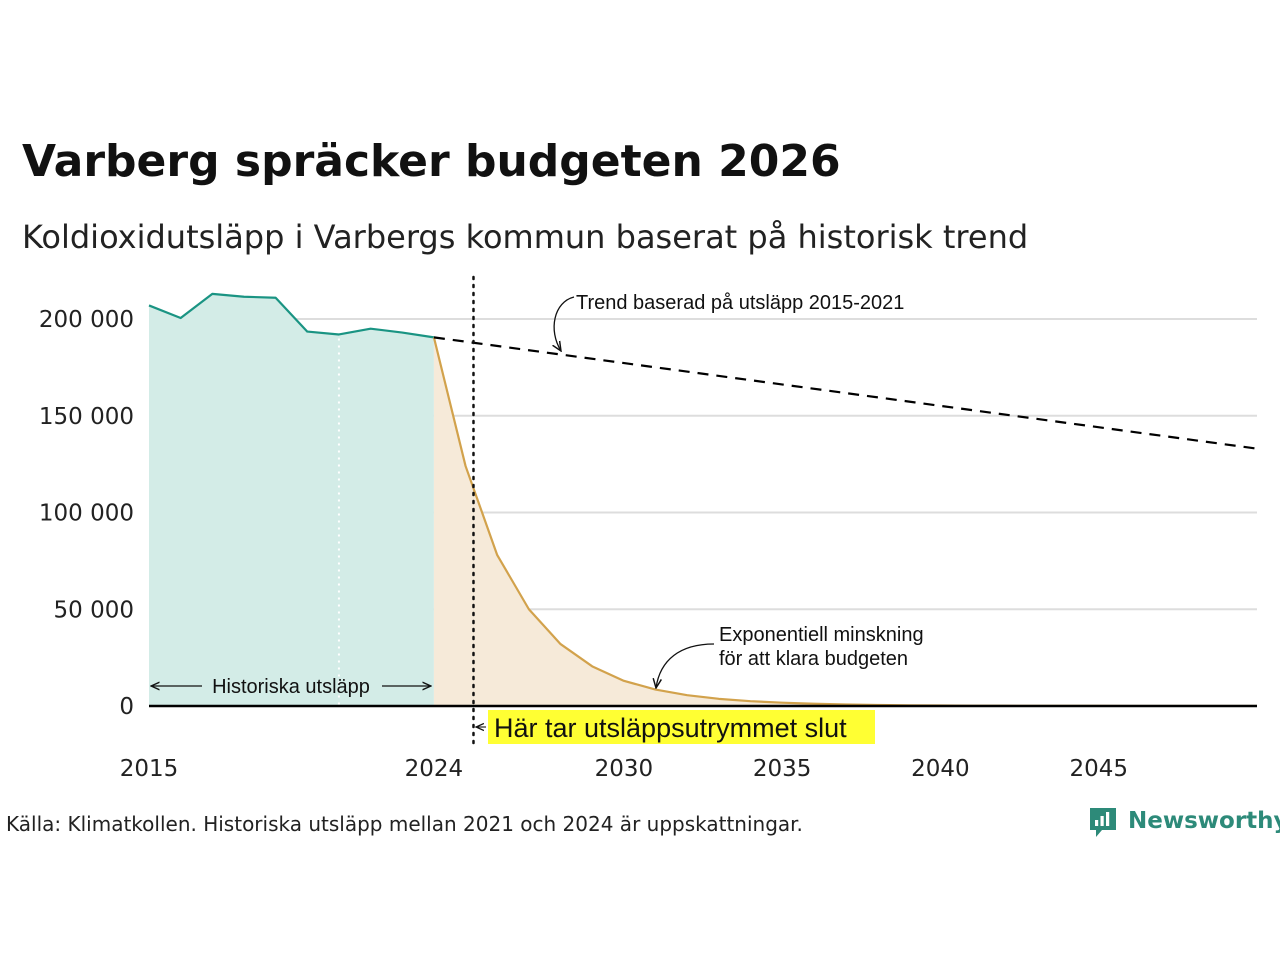 The image size is (1280, 960). Describe the element at coordinates (86, 320) in the screenshot. I see `y-tick-label: 200 000` at that location.